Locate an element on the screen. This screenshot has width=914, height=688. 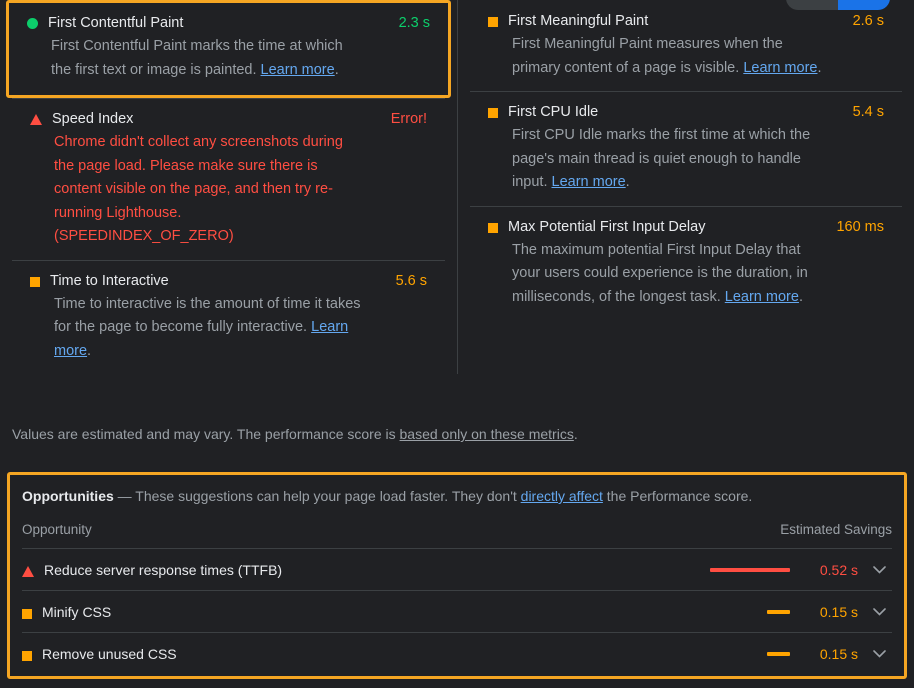
metric-title: First Meaningful Paint is located at coordinates (578, 21).